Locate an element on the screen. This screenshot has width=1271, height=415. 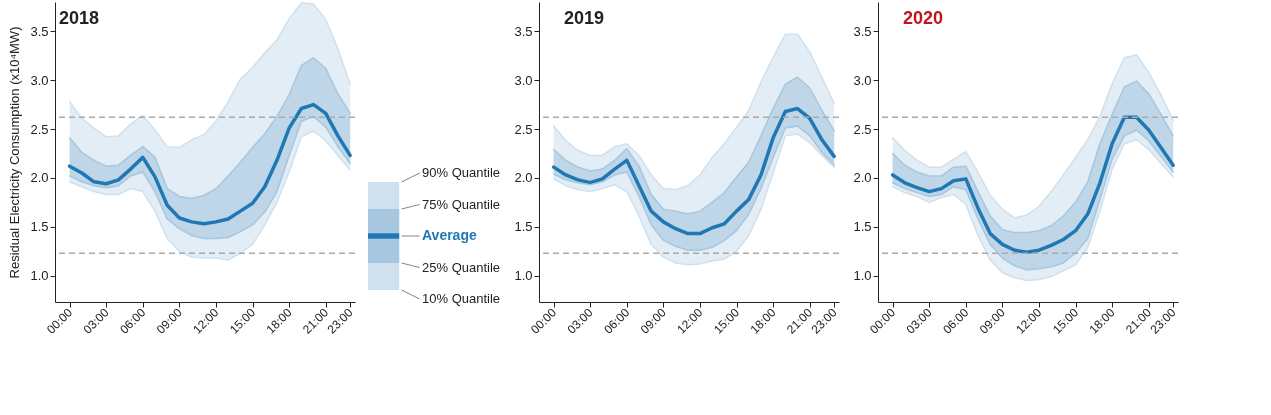
chart-title: 2020 is located at coordinates (922, 18).